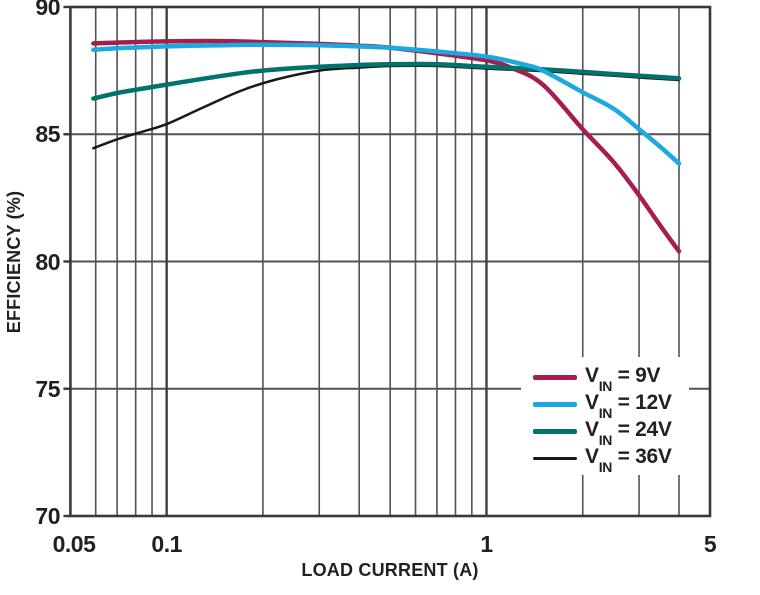  I want to click on legend-label: VIN = 24V, so click(628, 433).